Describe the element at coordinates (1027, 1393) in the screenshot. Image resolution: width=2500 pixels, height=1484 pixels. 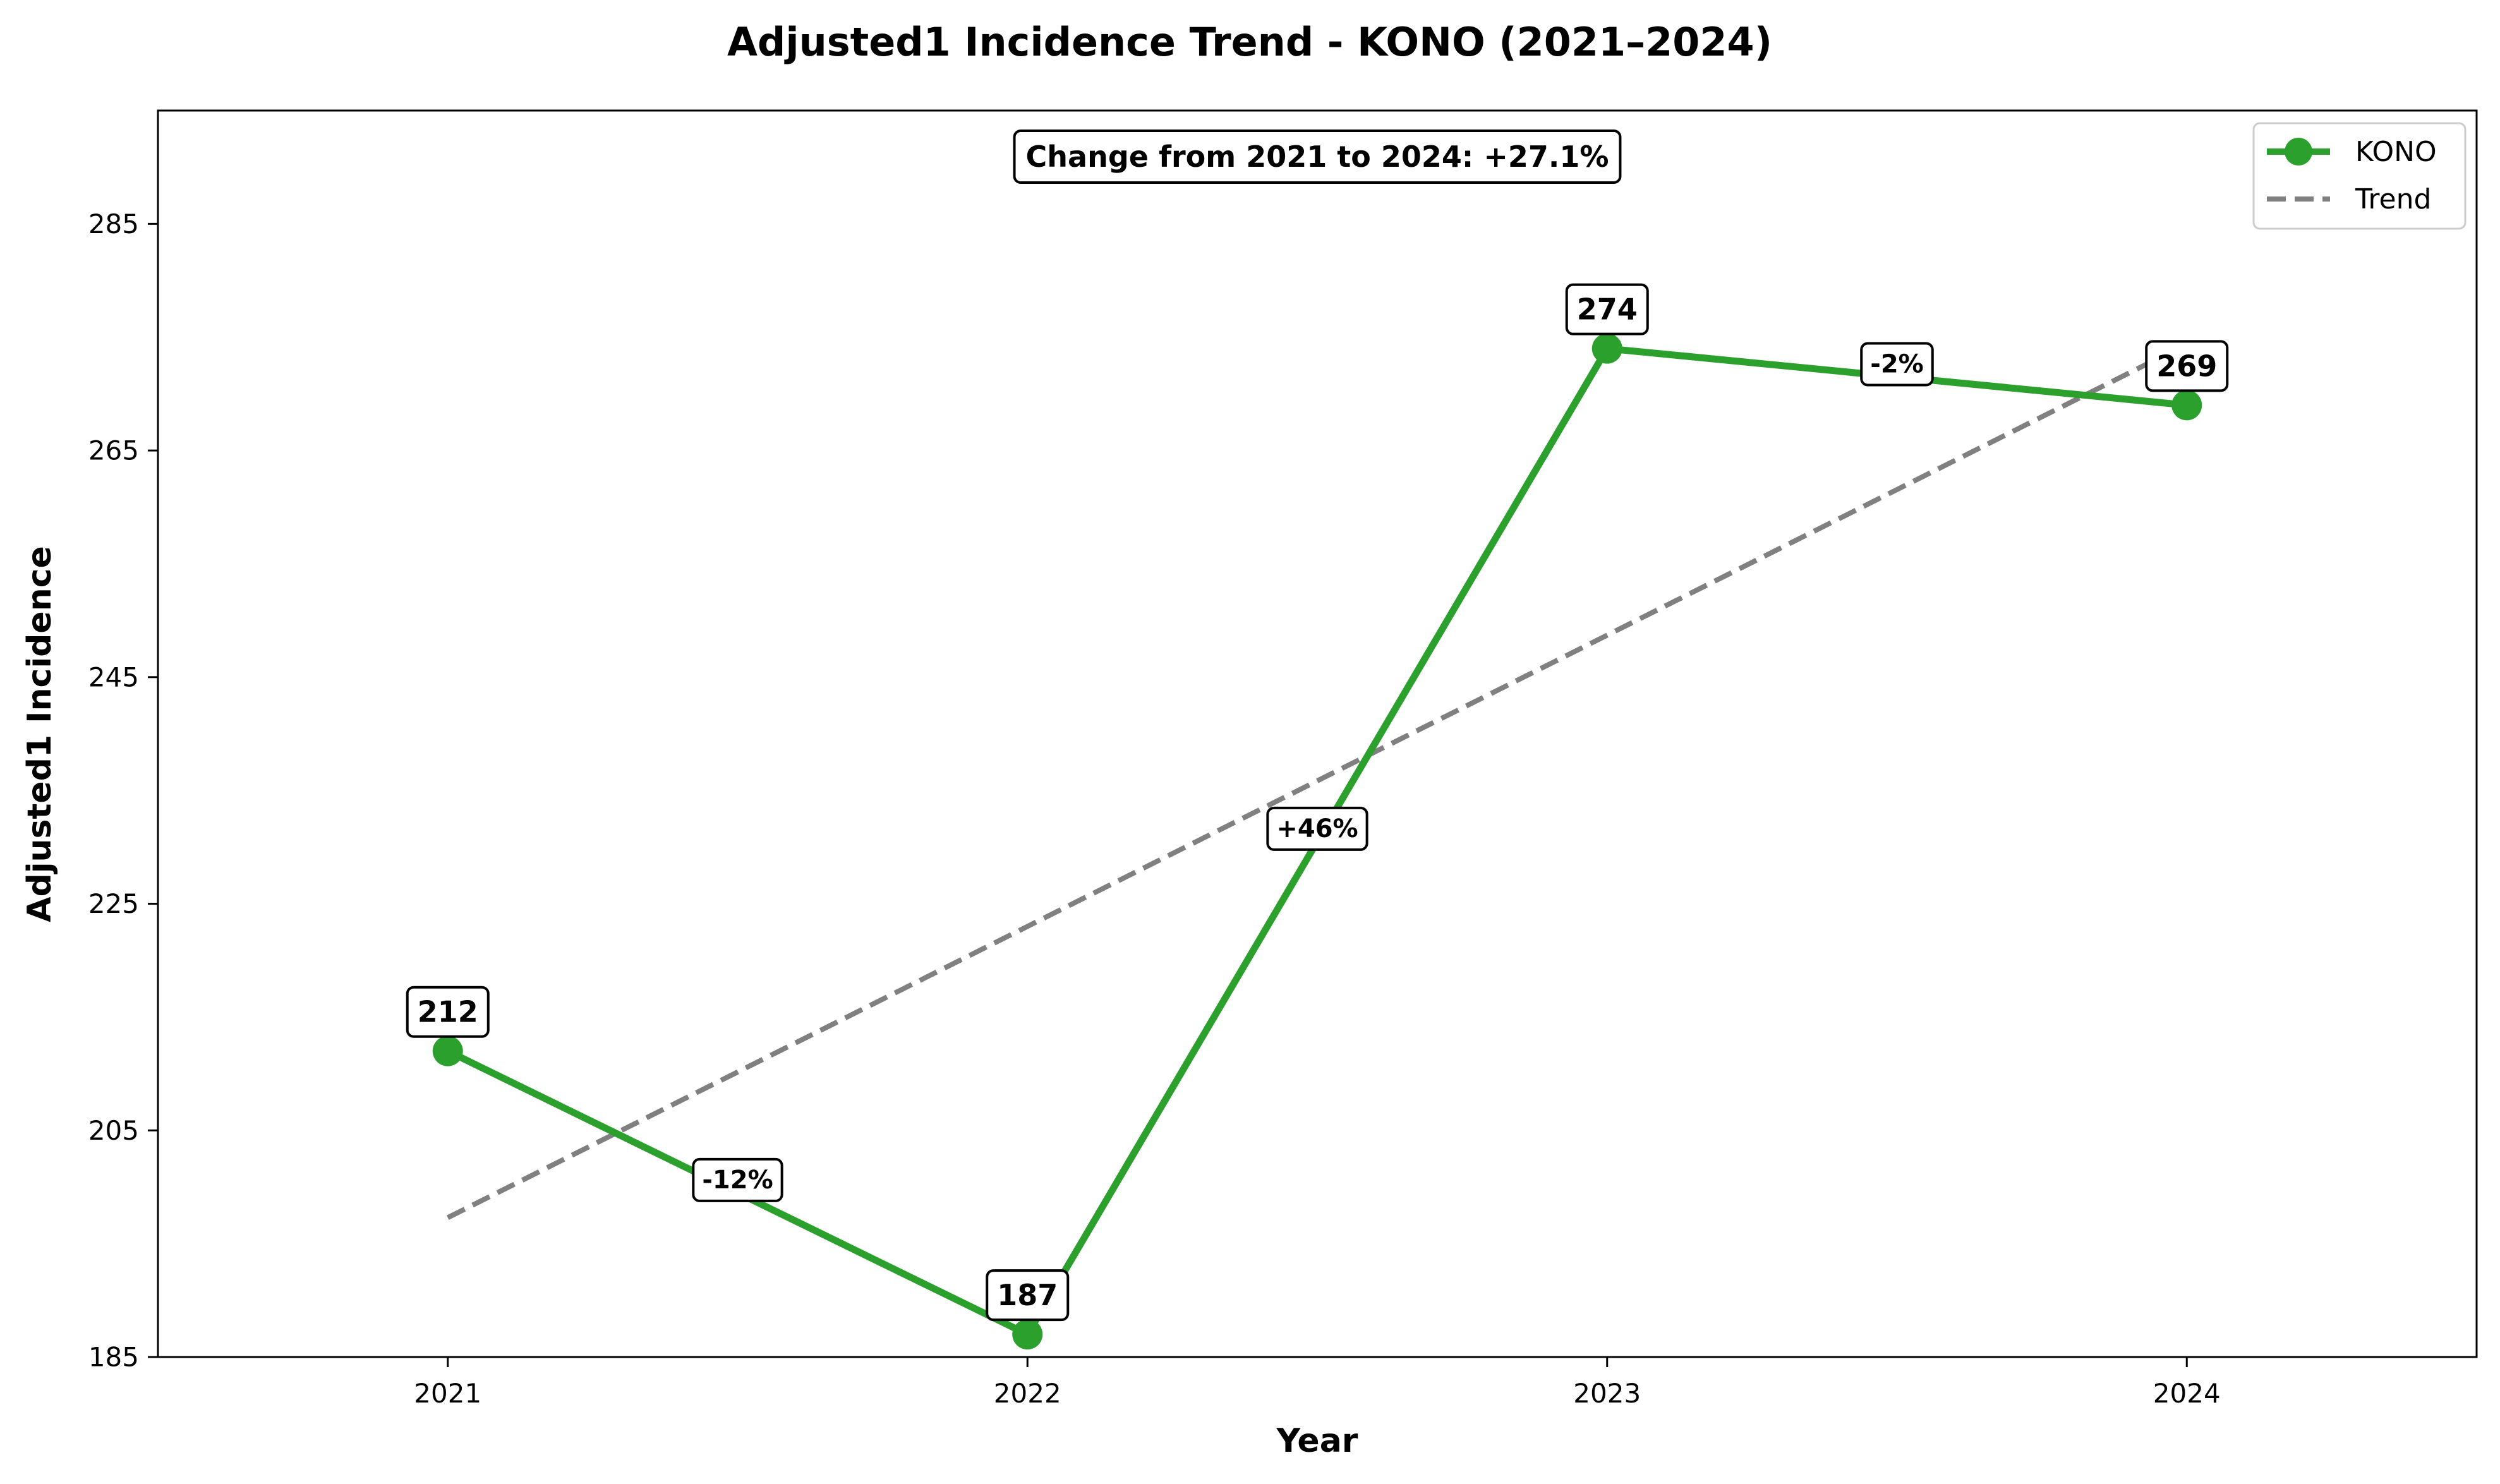
I see `x-tick-label: 2022` at that location.